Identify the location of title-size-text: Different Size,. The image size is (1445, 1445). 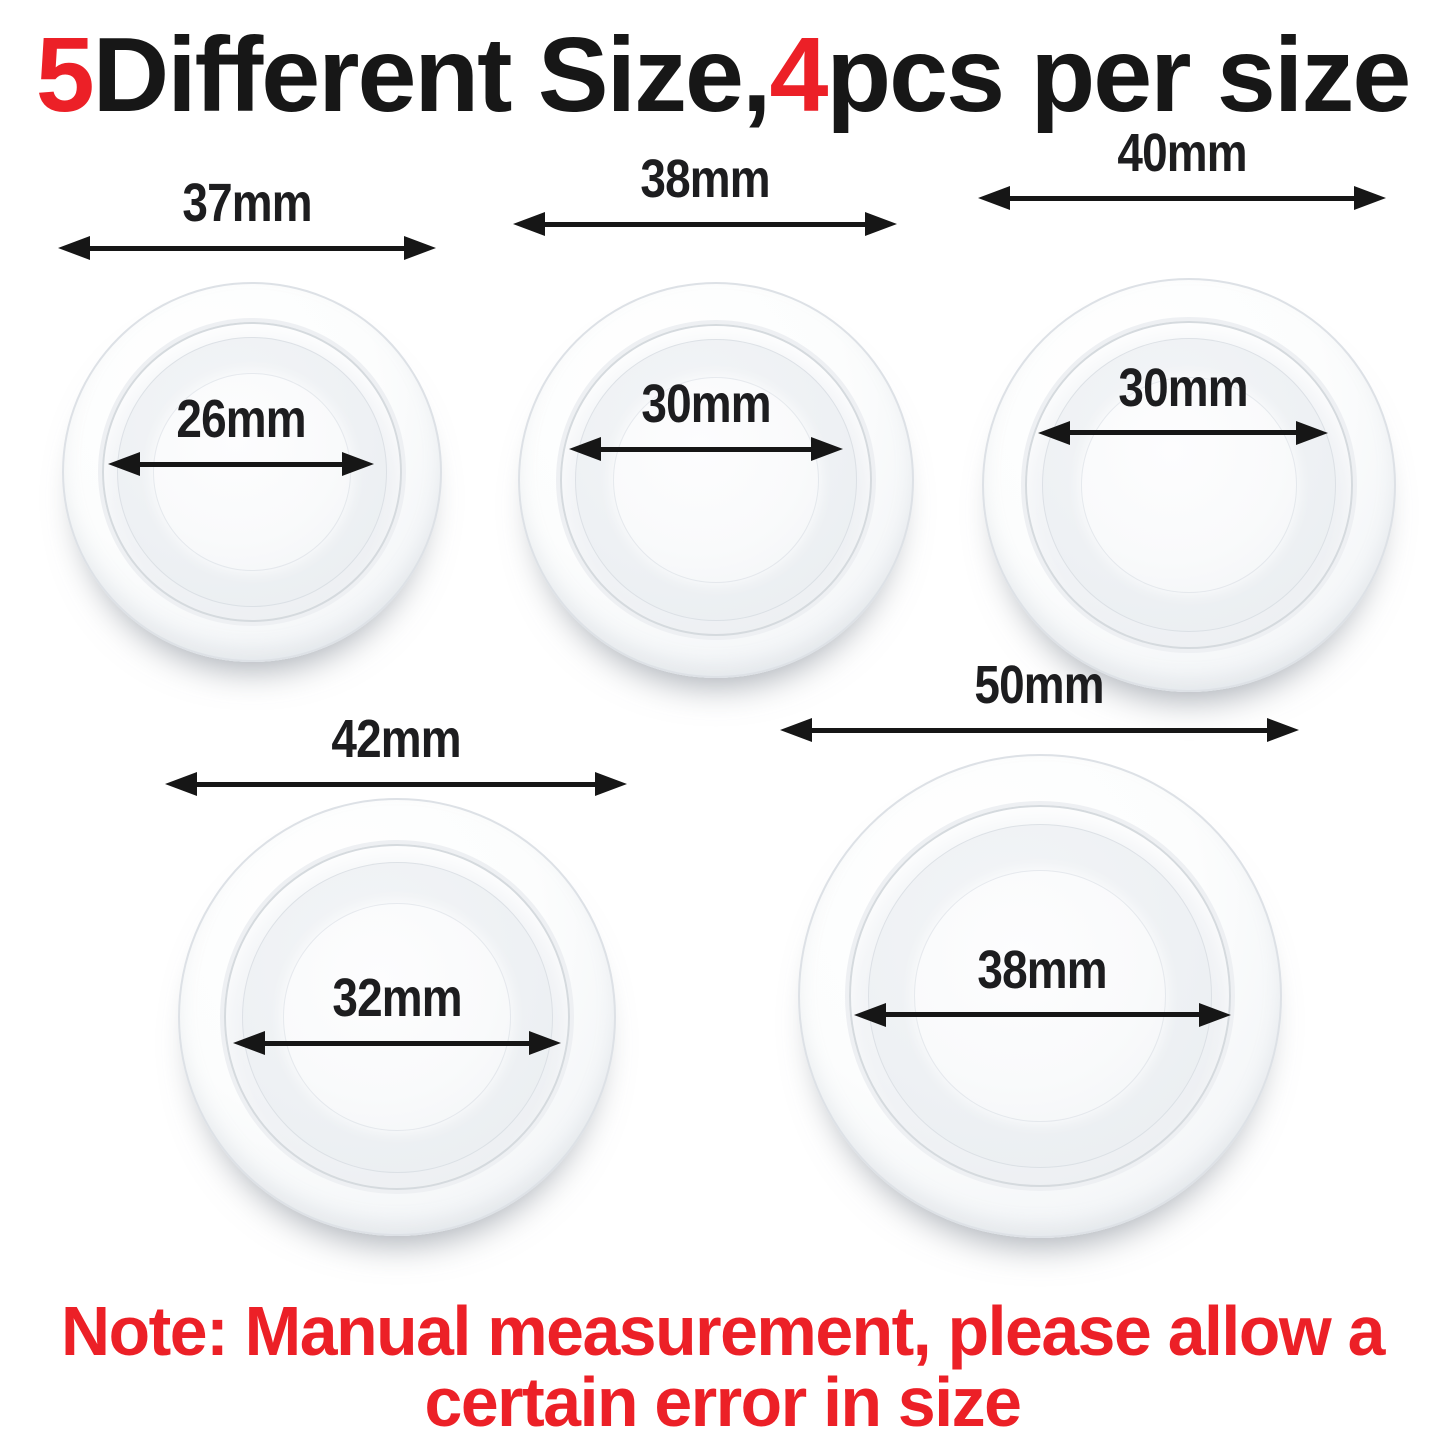
(432, 75).